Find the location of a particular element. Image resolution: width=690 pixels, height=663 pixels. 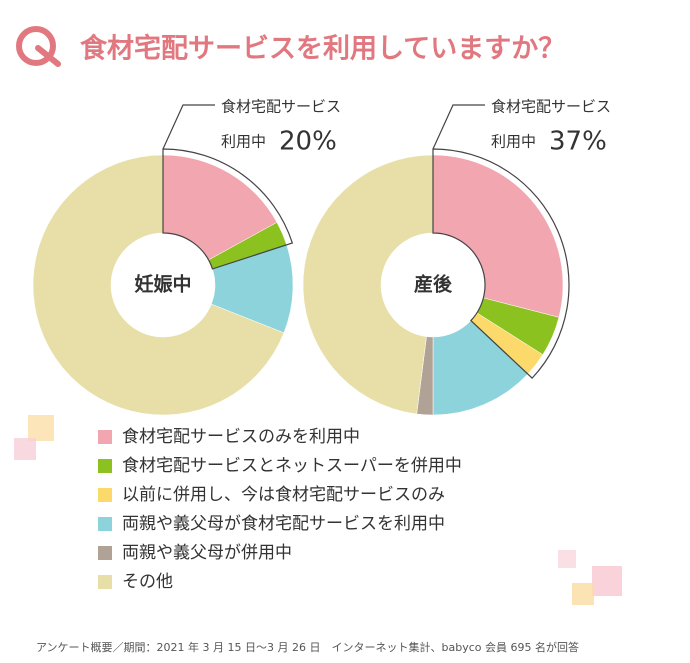

callout-value: 20% is located at coordinates (308, 142).